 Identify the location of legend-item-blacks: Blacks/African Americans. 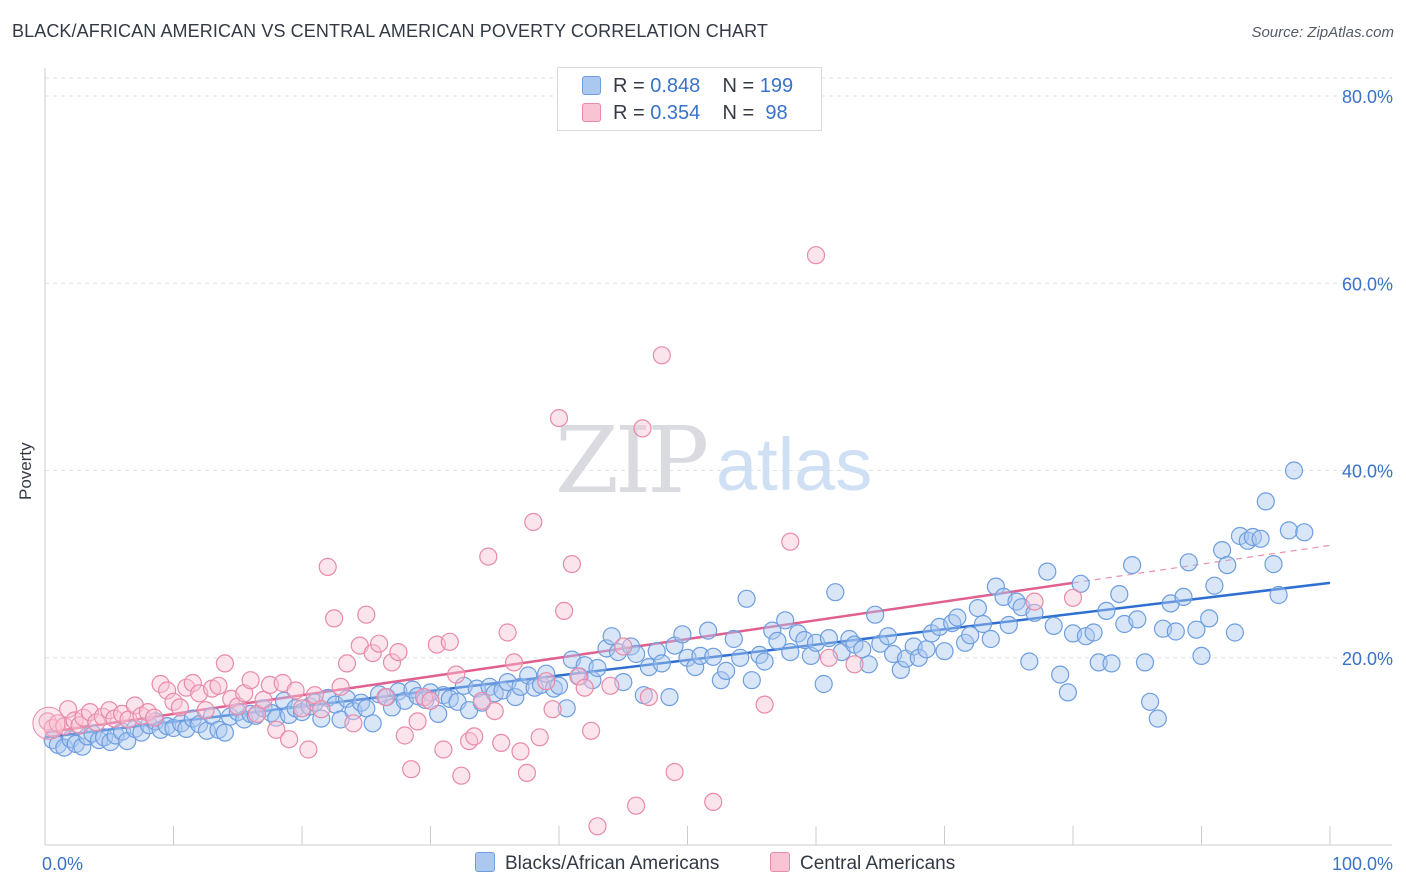
(597, 863).